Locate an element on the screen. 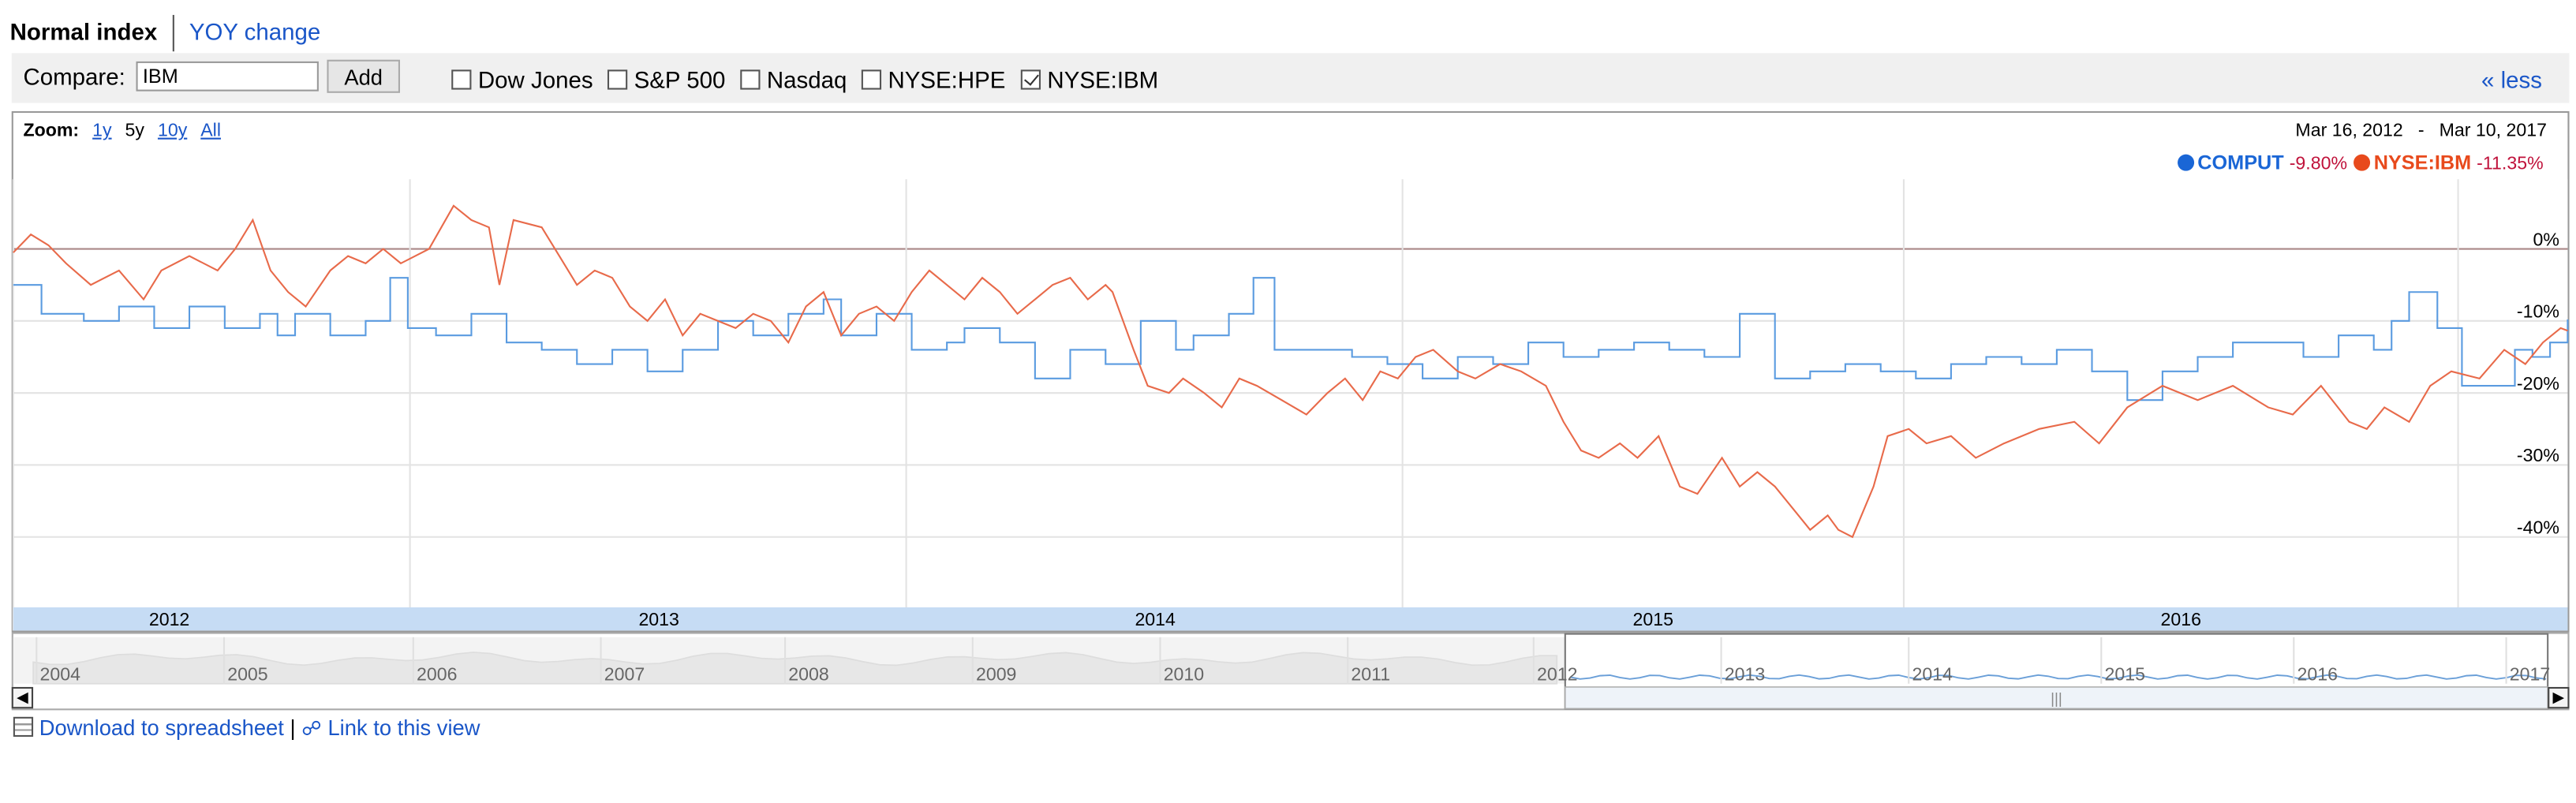 Image resolution: width=2576 pixels, height=803 pixels. scroll-grip-icon: ||| is located at coordinates (2056, 699).